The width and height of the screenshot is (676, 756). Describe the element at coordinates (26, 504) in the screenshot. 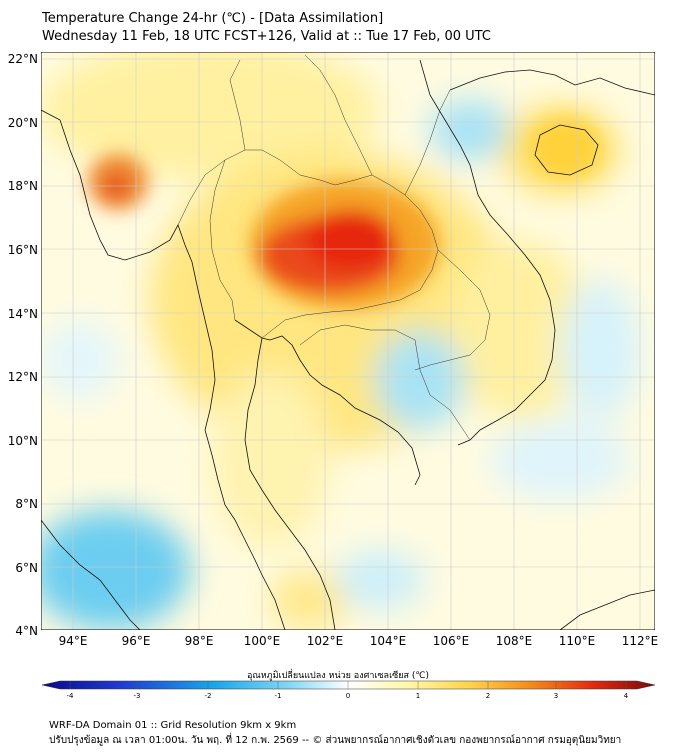

I see `lat-tick: 8°N` at that location.